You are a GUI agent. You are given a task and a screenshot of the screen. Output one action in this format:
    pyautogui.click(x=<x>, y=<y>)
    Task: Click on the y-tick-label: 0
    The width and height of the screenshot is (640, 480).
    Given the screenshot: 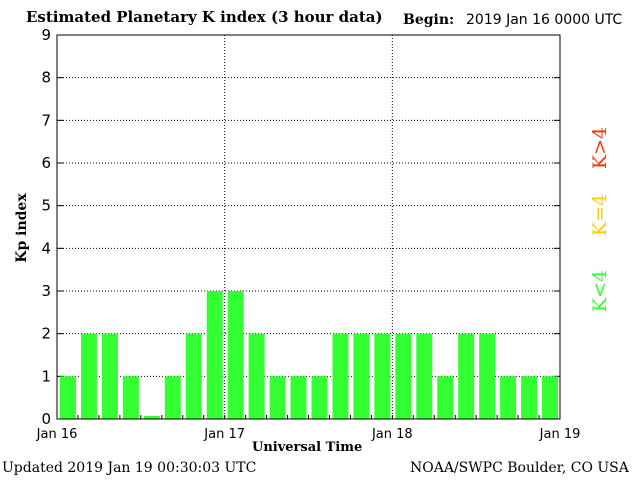 What is the action you would take?
    pyautogui.click(x=46, y=419)
    